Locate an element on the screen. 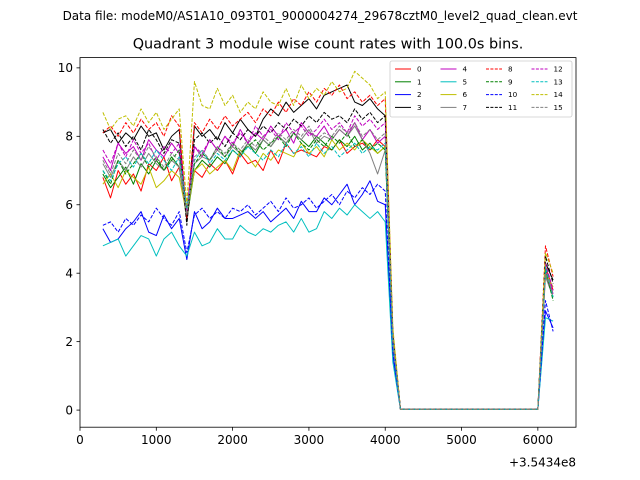  legend-label-14: 14 is located at coordinates (559, 94).